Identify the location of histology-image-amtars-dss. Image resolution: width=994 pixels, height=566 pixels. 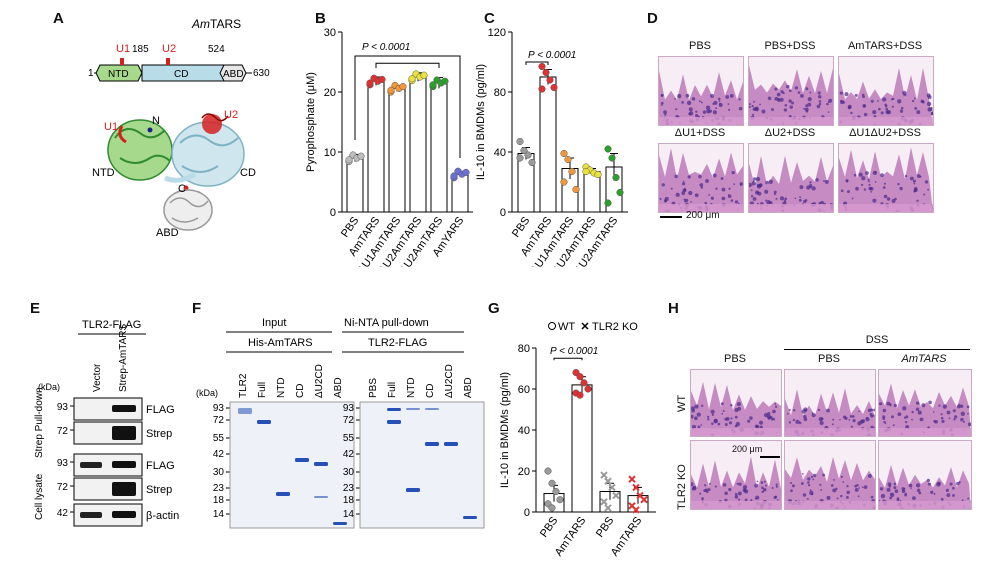
(886, 91).